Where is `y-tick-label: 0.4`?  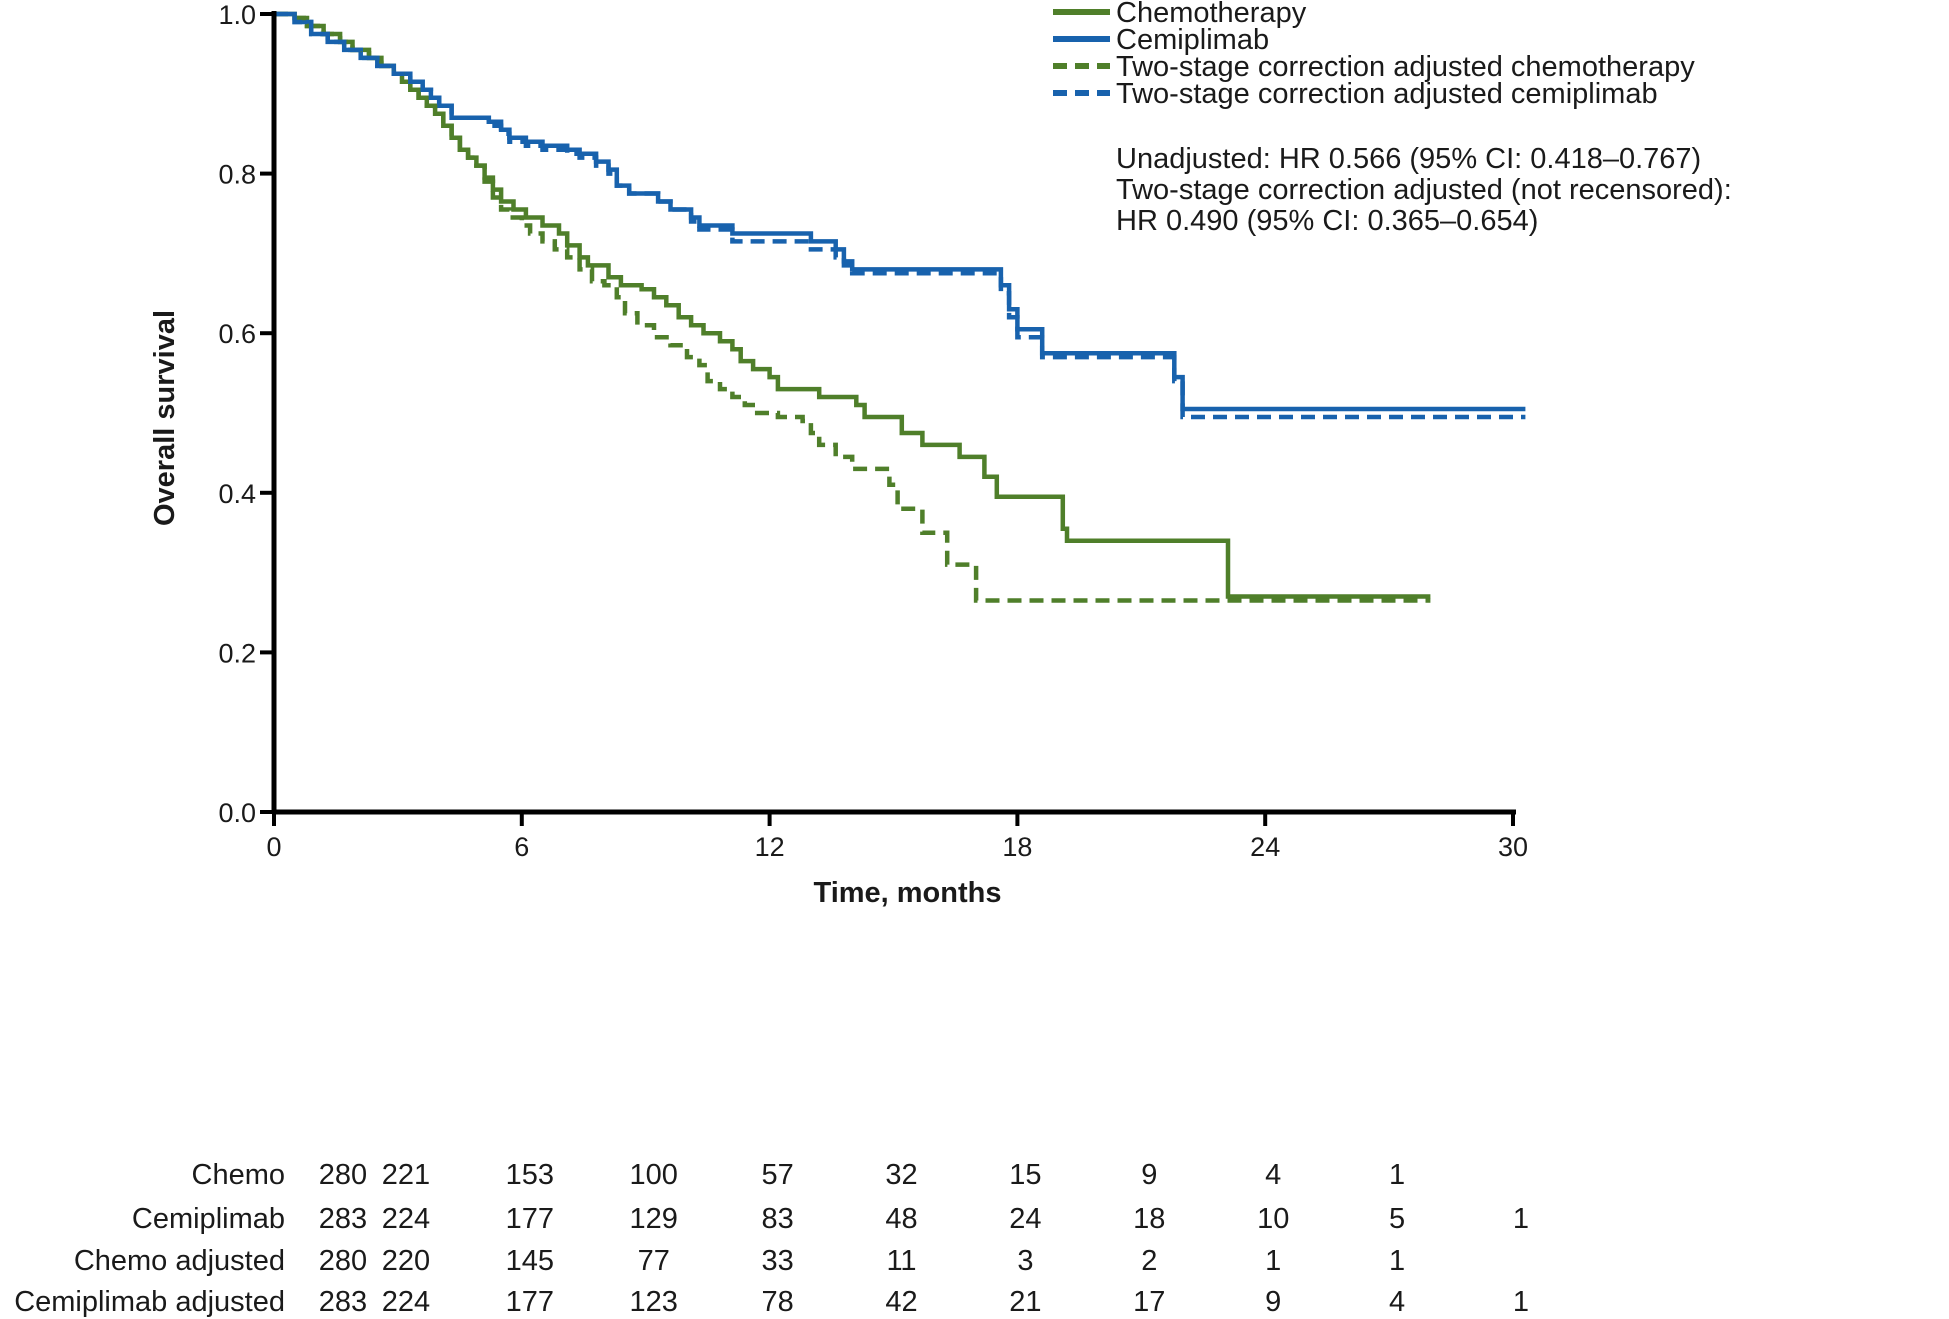 y-tick-label: 0.4 is located at coordinates (237, 494).